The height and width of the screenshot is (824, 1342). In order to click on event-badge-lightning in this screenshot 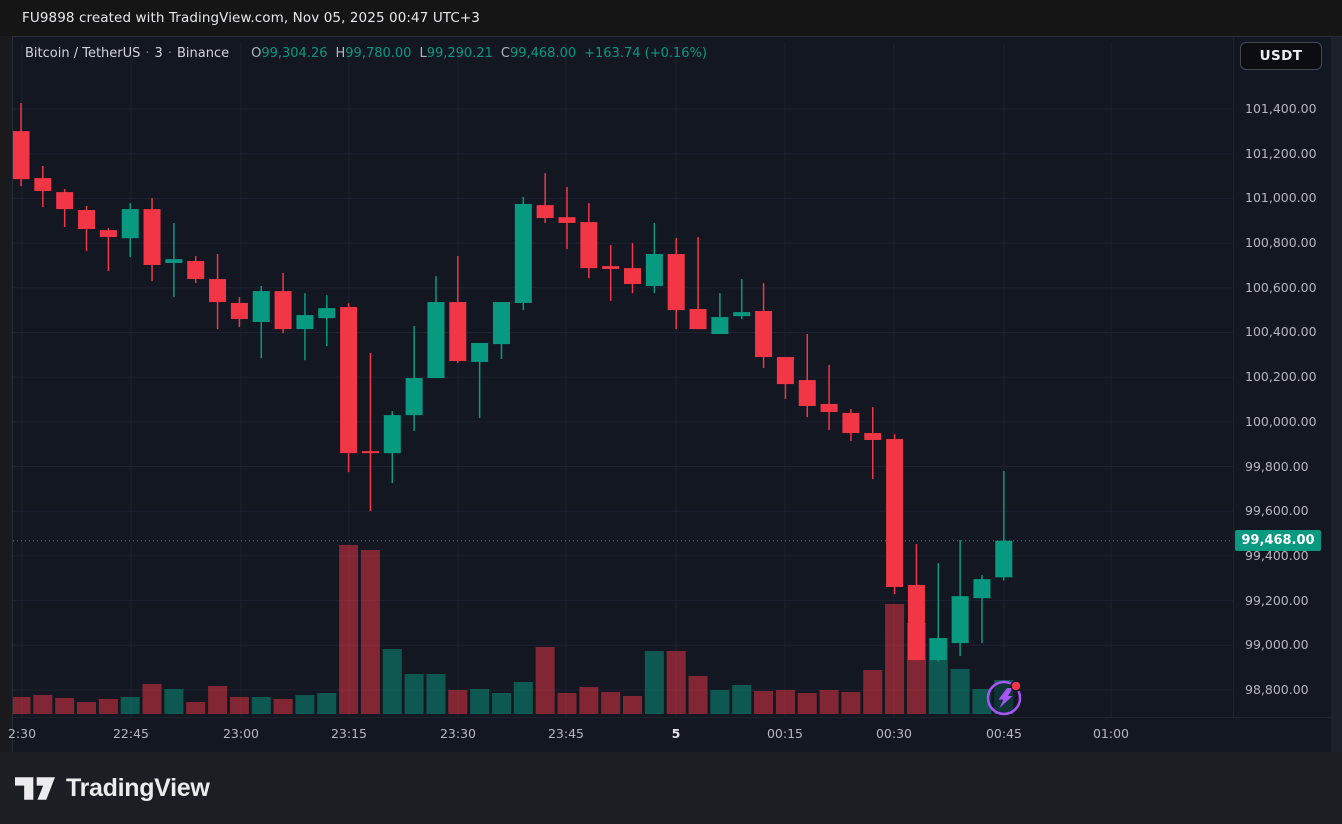, I will do `click(1004, 698)`.